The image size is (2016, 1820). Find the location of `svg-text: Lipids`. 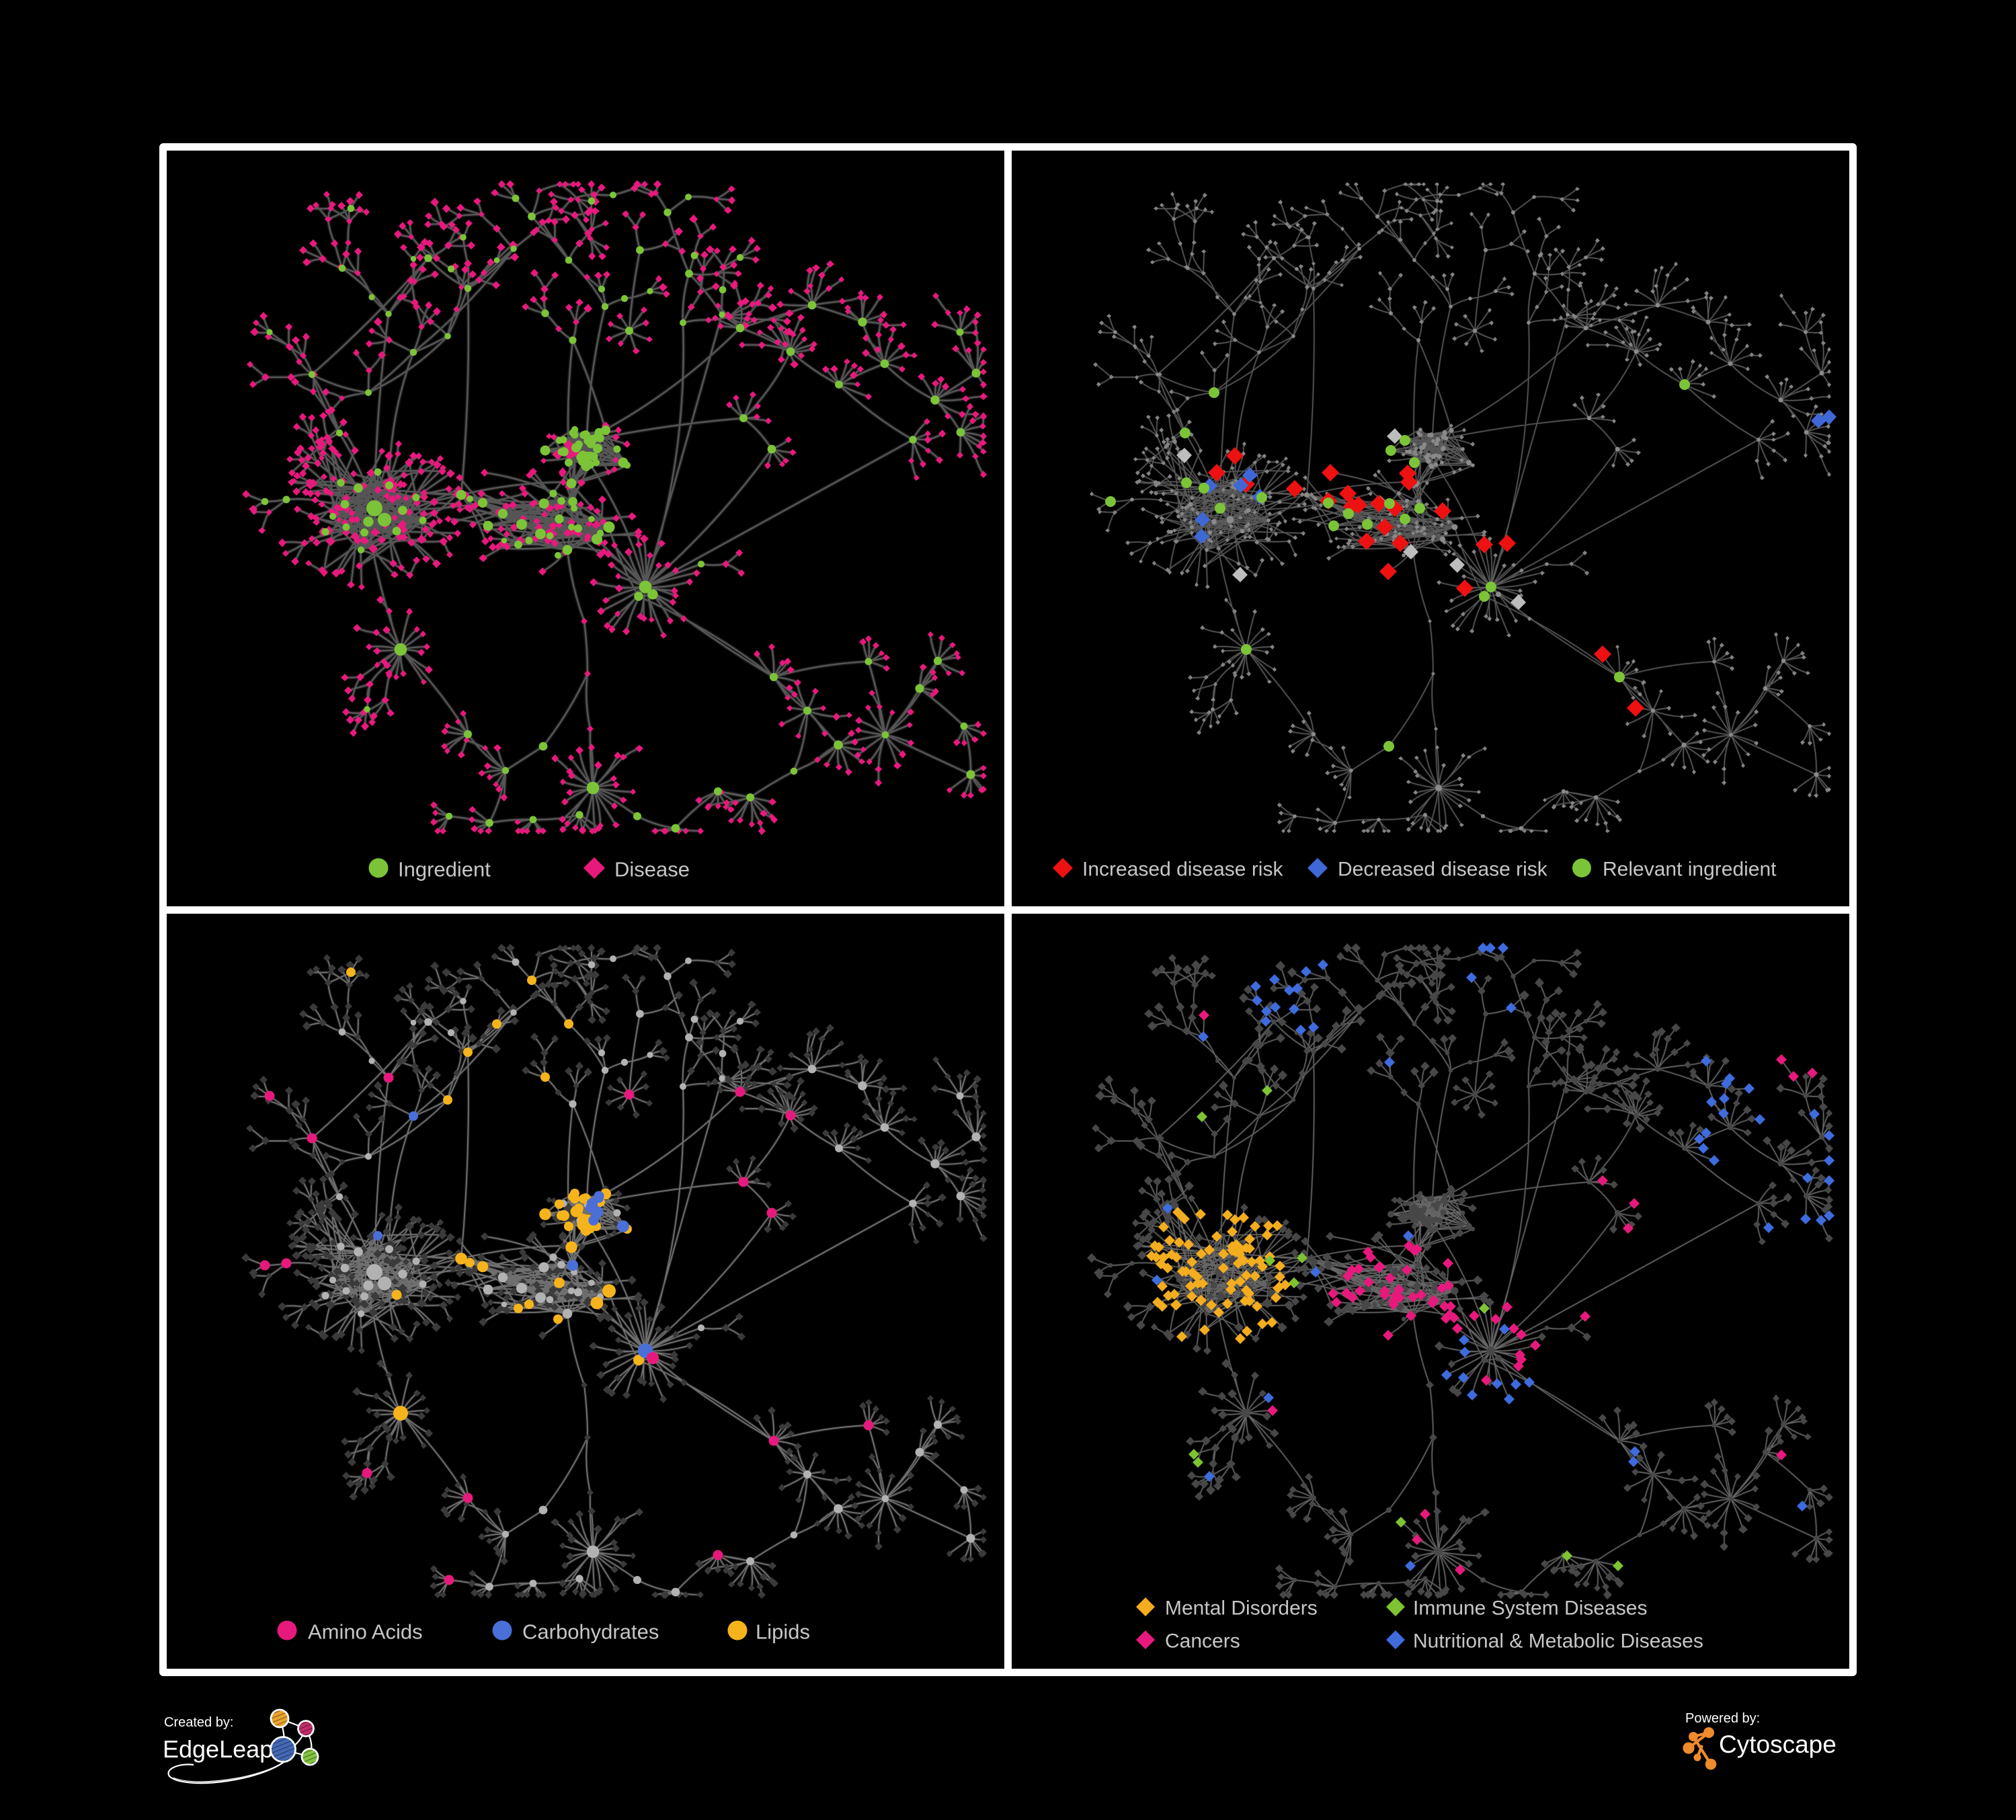

svg-text: Lipids is located at coordinates (783, 1632).